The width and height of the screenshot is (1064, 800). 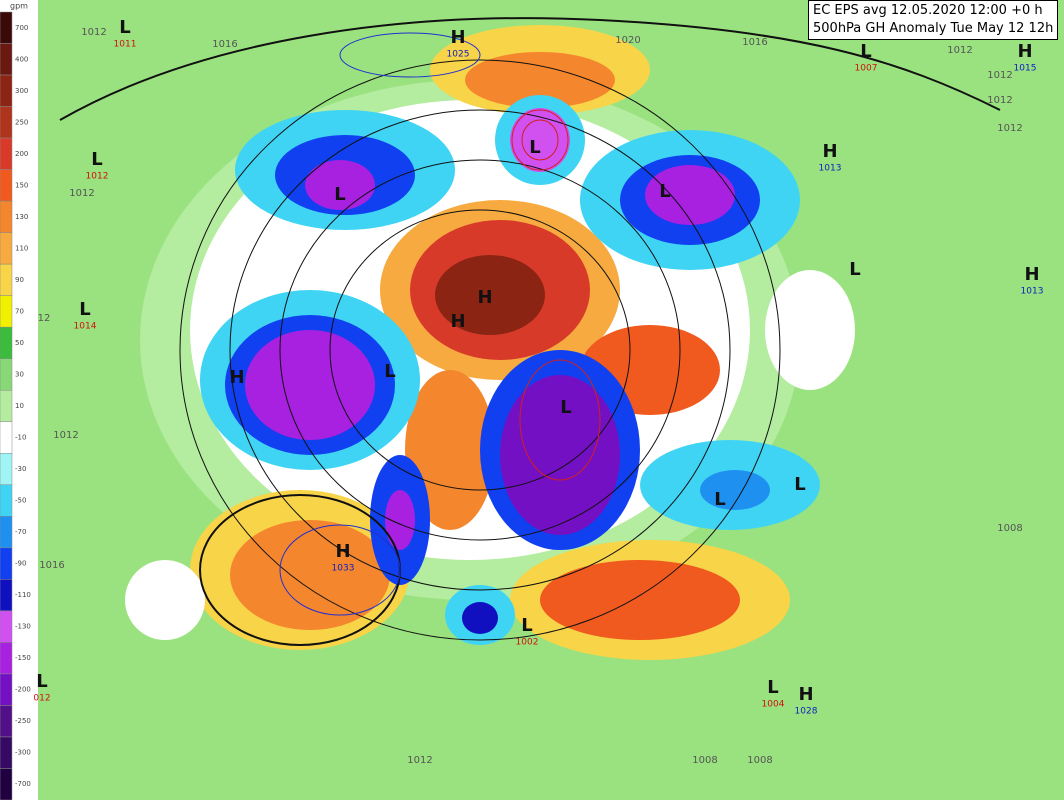 I want to click on legend-label: -70, so click(x=20, y=532).